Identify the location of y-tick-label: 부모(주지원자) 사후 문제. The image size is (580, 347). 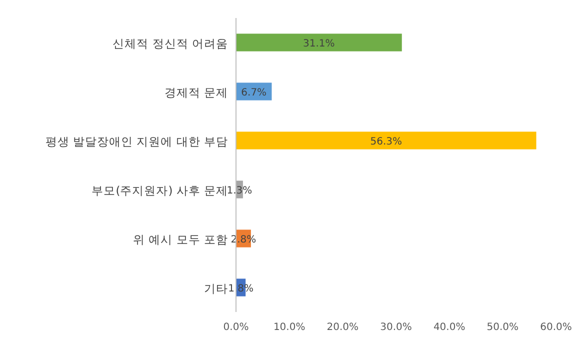
(160, 191).